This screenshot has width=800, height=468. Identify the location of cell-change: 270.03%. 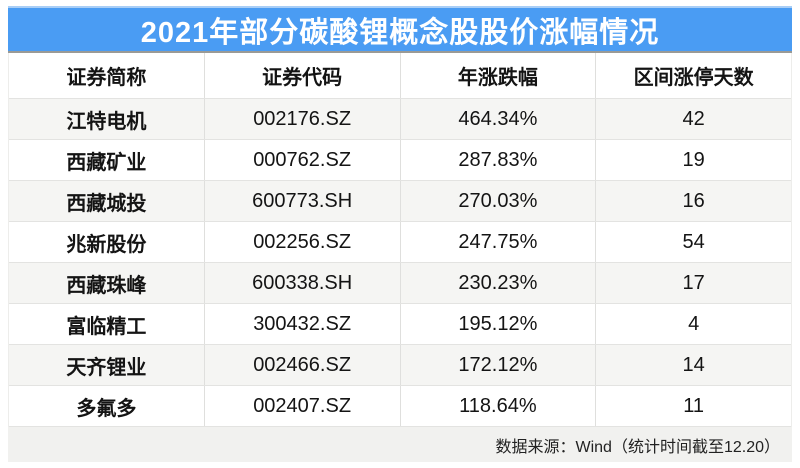
(497, 201).